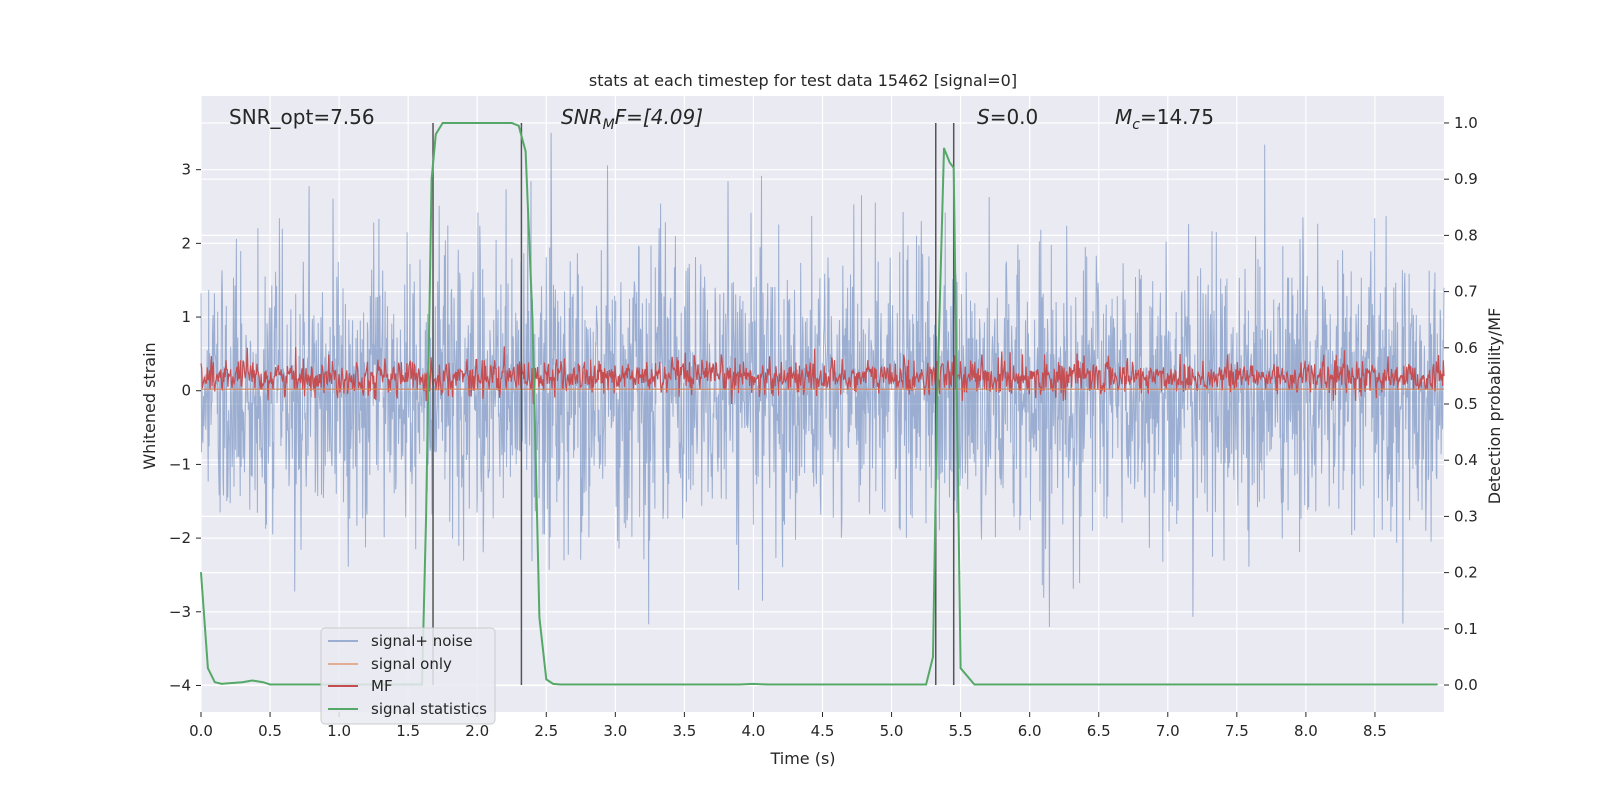 The width and height of the screenshot is (1600, 800). Describe the element at coordinates (180, 612) in the screenshot. I see `y-left-tick-label-6: −3` at that location.